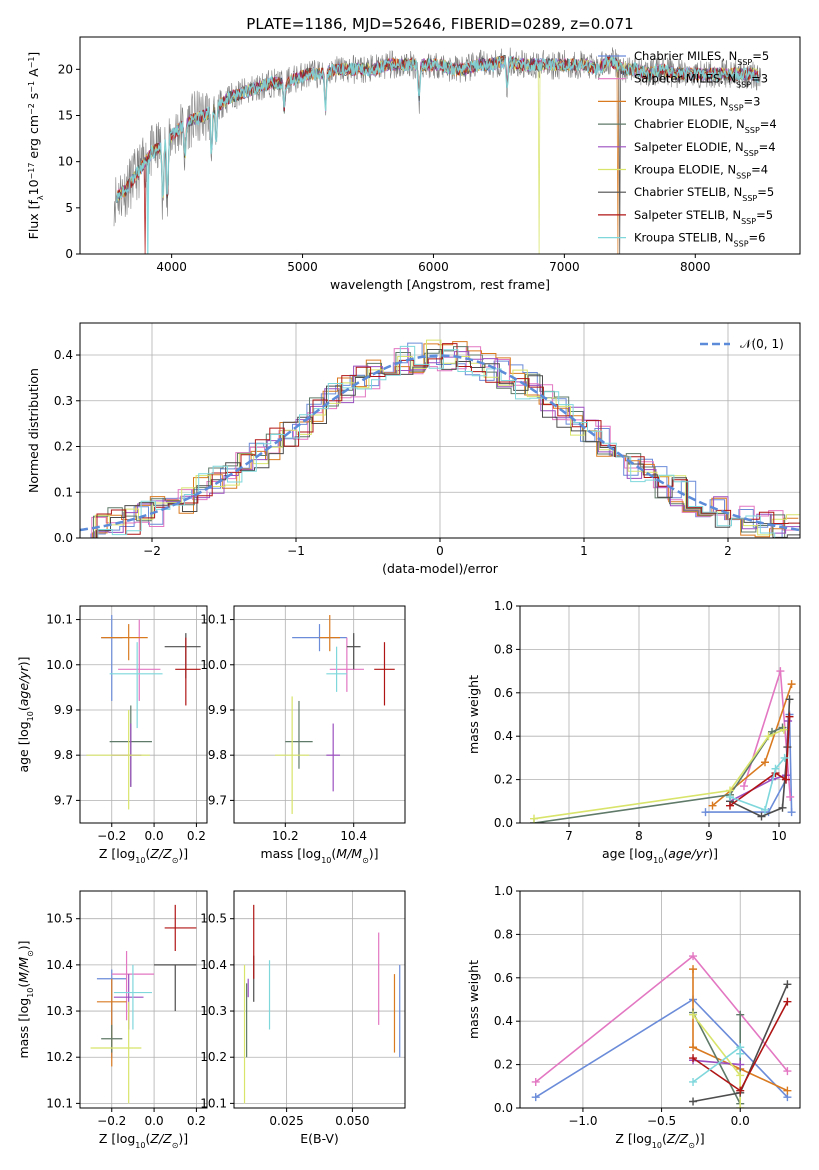 This screenshot has width=819, height=1170. Describe the element at coordinates (63, 755) in the screenshot. I see `y-tick-label: 9.8` at that location.